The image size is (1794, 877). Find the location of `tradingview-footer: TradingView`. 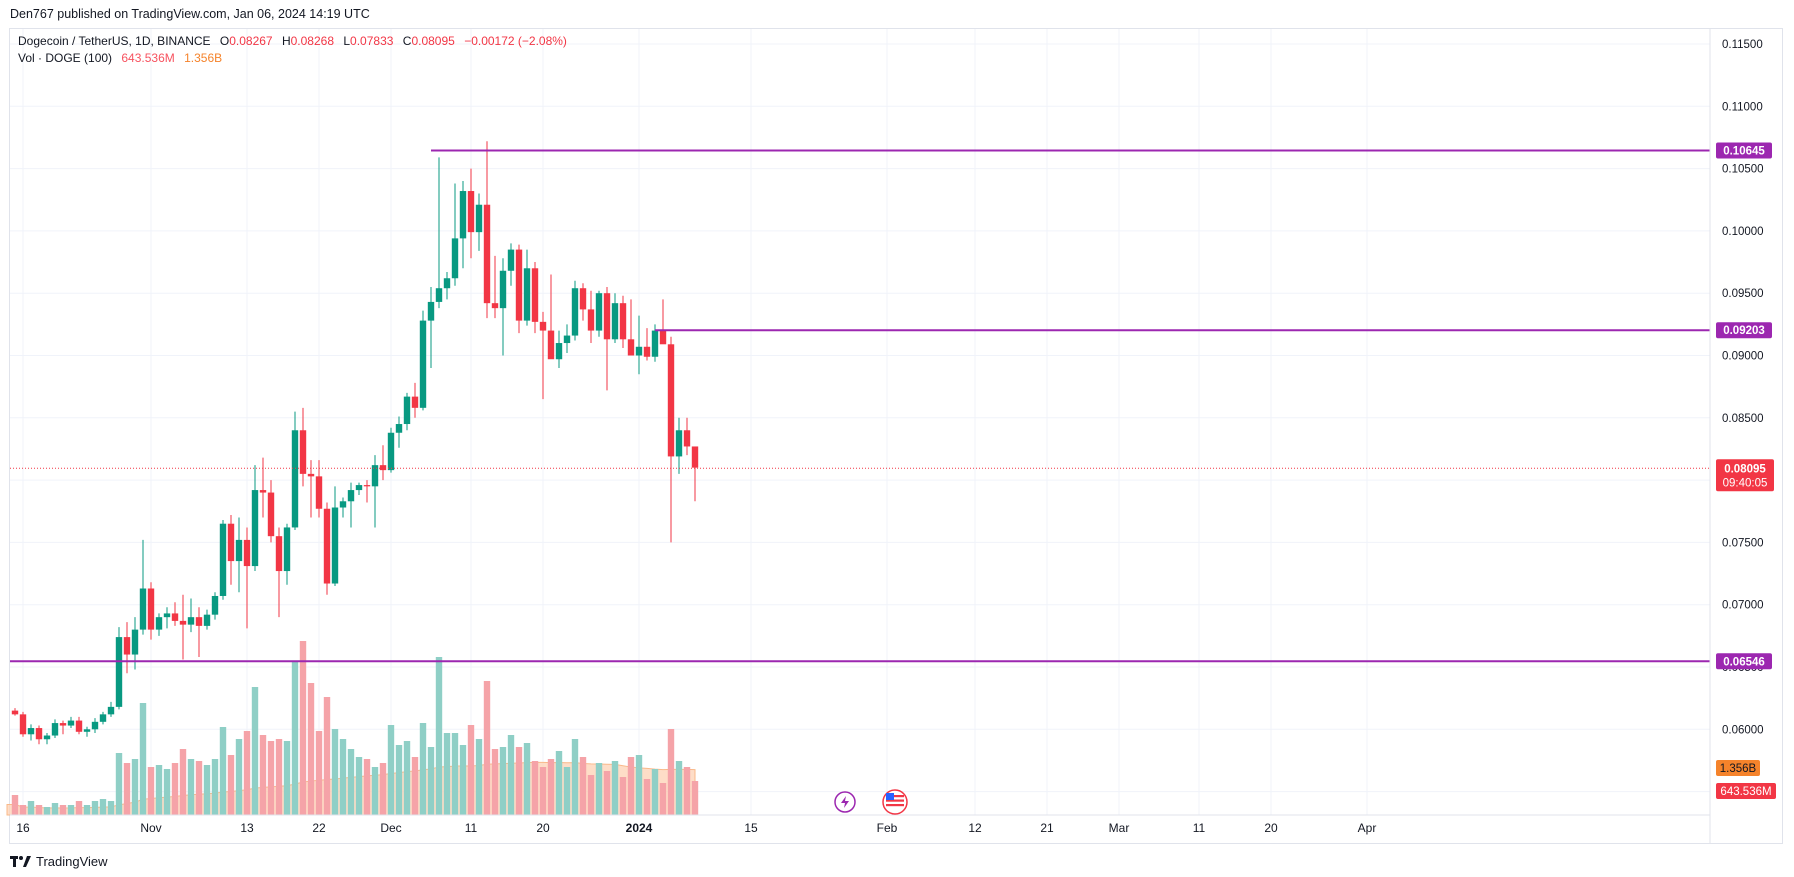

tradingview-footer: TradingView is located at coordinates (59, 861).